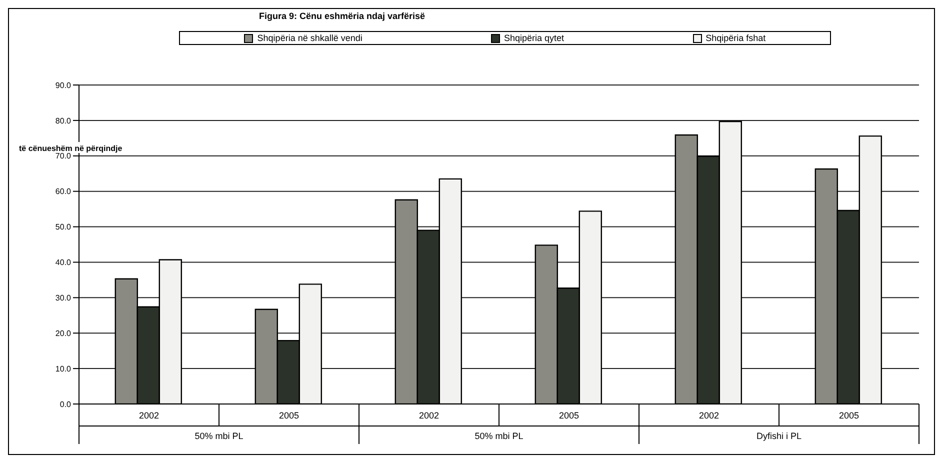 The height and width of the screenshot is (473, 943). What do you see at coordinates (63, 85) in the screenshot?
I see `y-tick-label: 90.0` at bounding box center [63, 85].